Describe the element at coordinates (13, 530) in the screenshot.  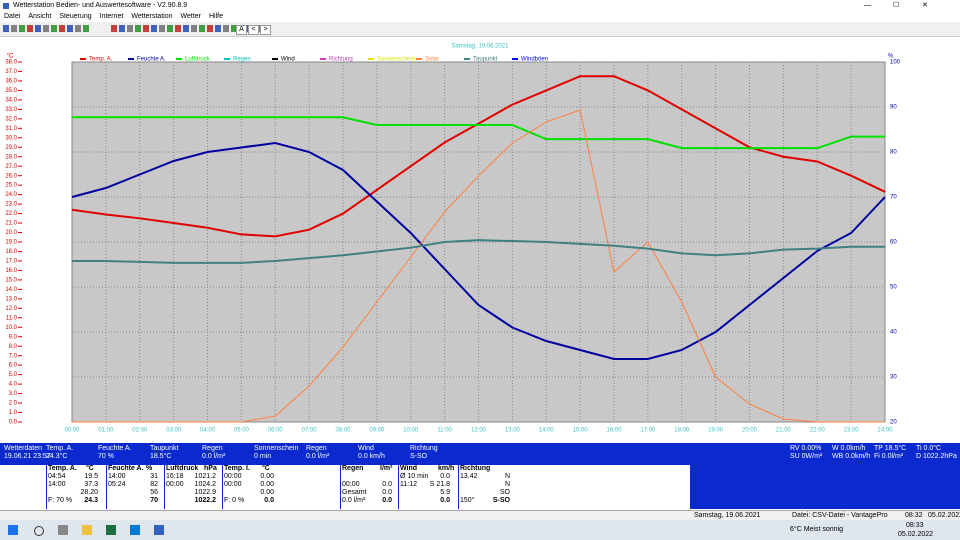
I see `start-button` at that location.